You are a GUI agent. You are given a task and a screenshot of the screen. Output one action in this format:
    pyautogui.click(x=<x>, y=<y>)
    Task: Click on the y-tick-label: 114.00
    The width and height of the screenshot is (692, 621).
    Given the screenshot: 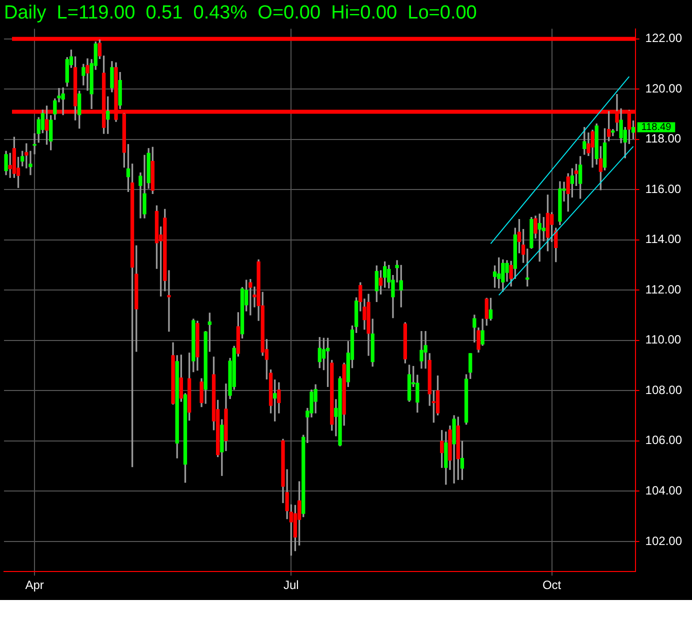 What is the action you would take?
    pyautogui.click(x=663, y=239)
    